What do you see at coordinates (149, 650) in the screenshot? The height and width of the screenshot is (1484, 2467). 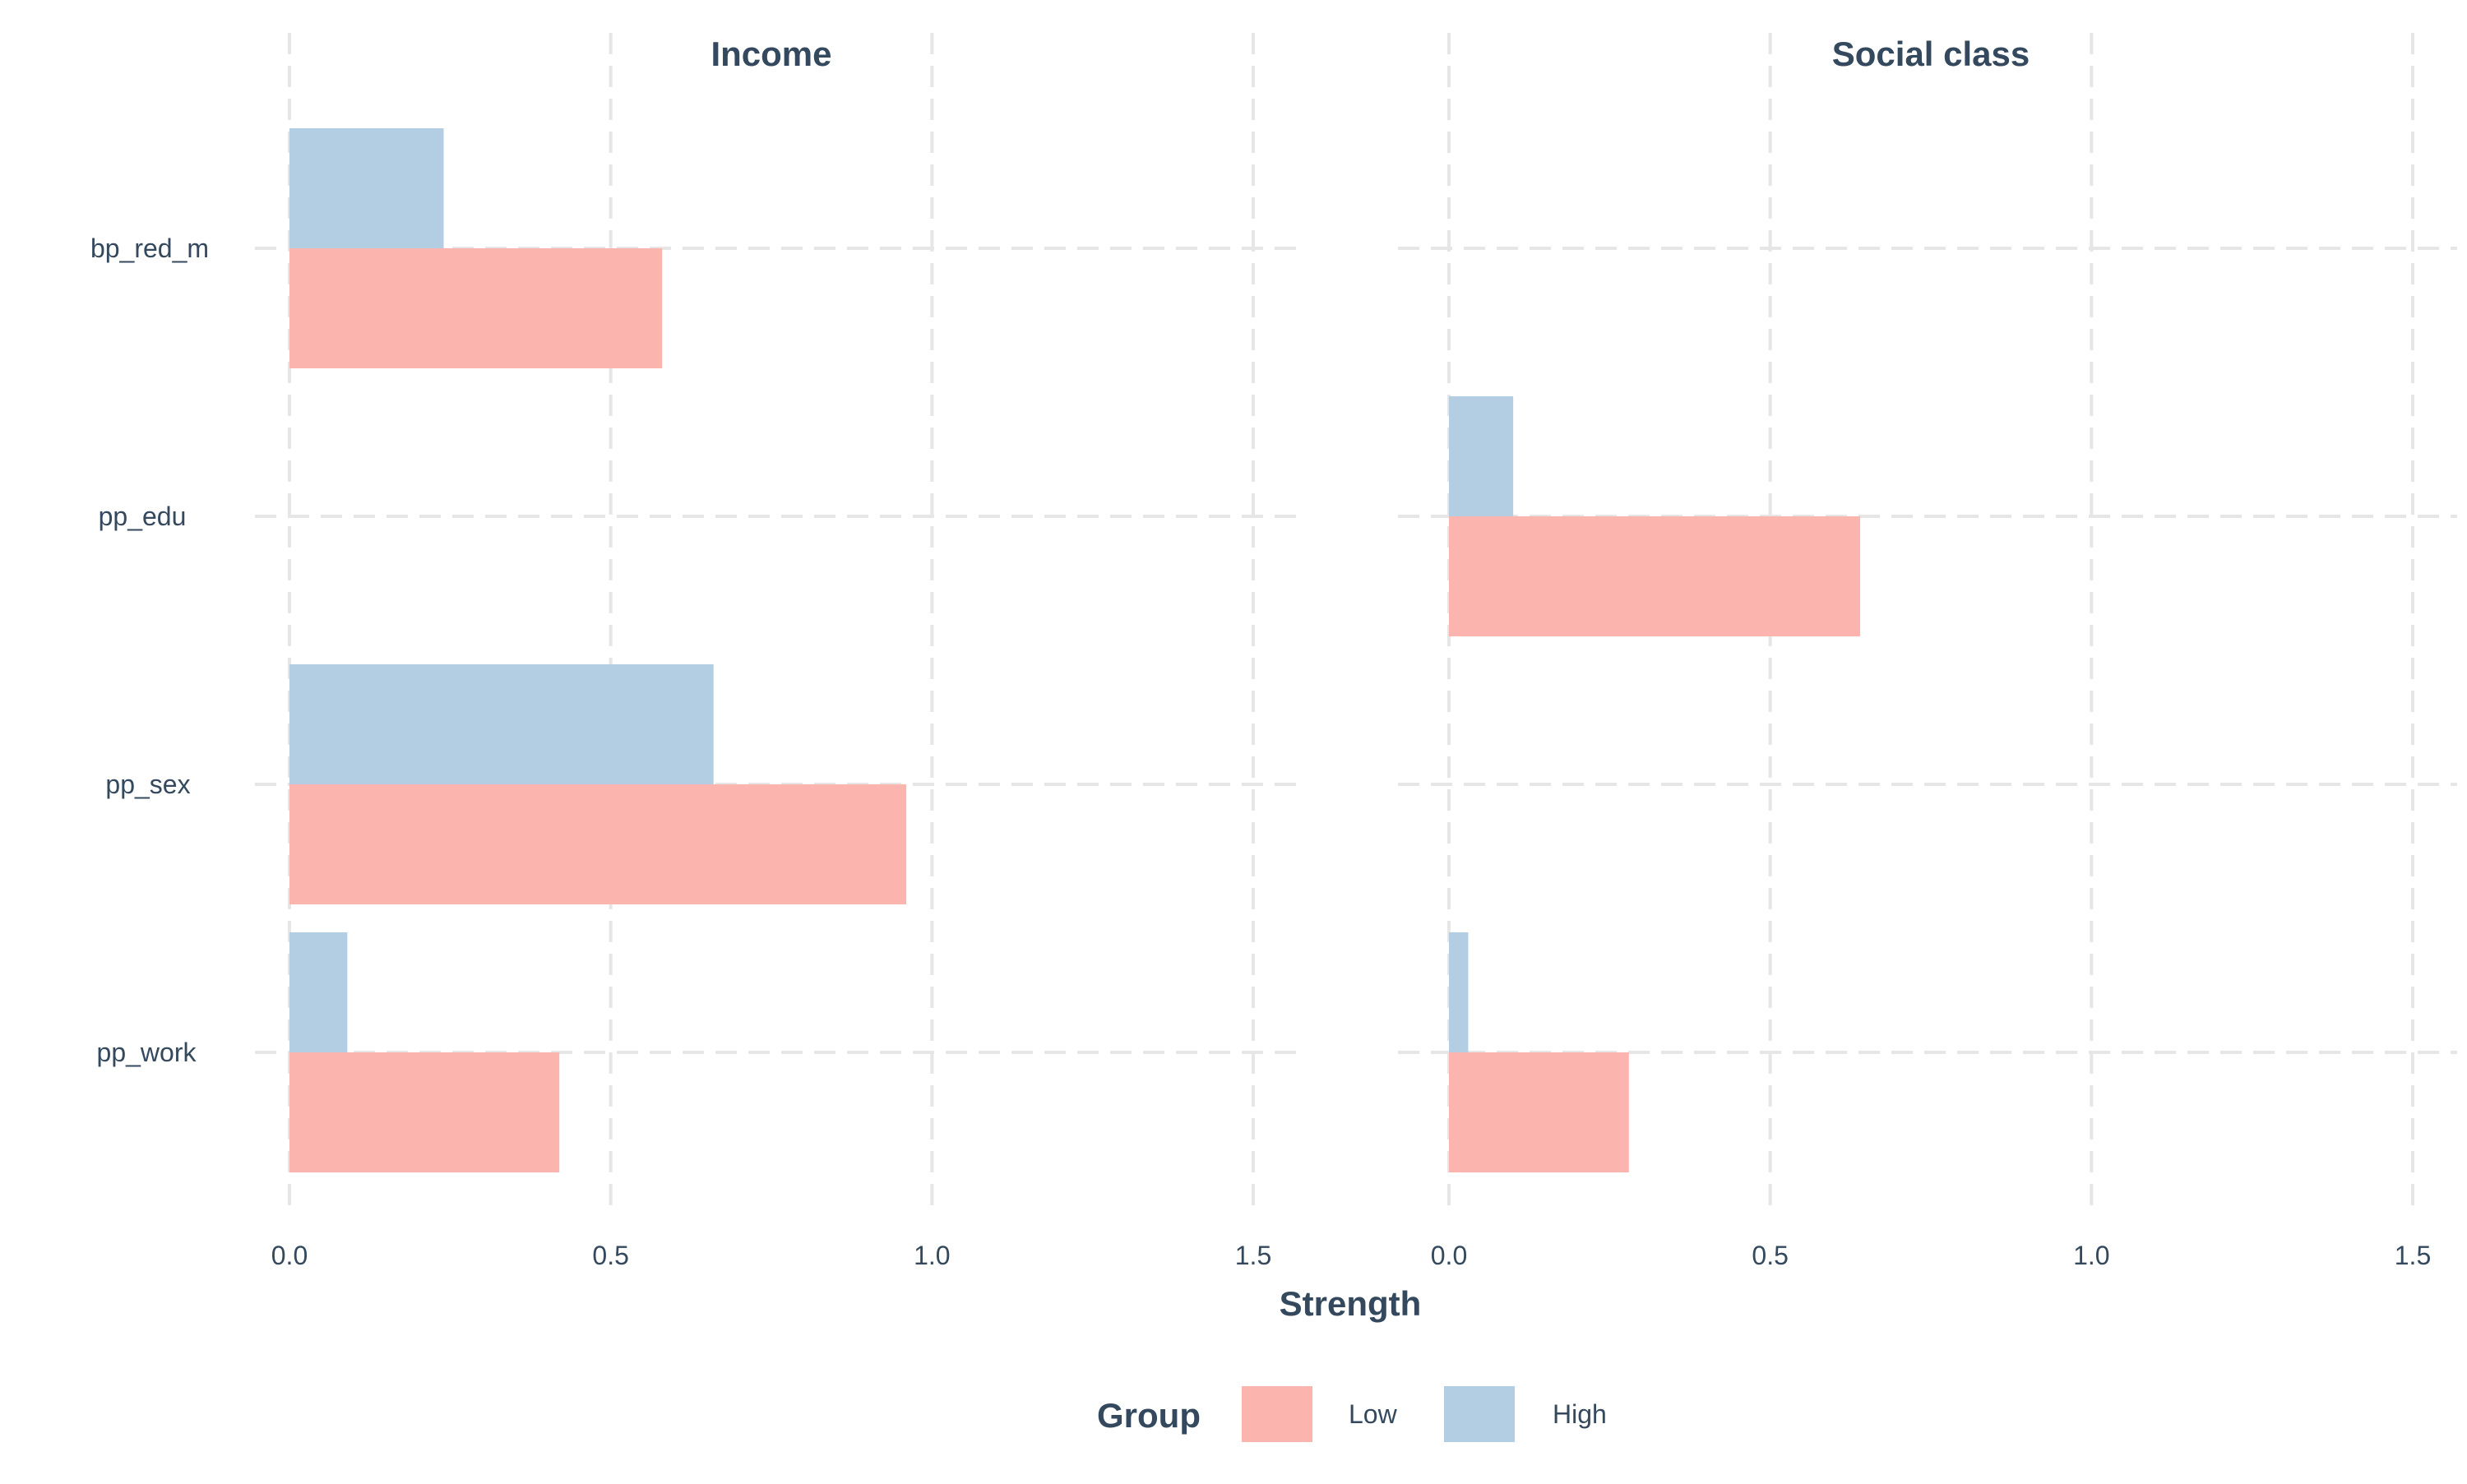 I see `y-axis-labels: bp_red_m pp_edu pp_sex pp_work` at bounding box center [149, 650].